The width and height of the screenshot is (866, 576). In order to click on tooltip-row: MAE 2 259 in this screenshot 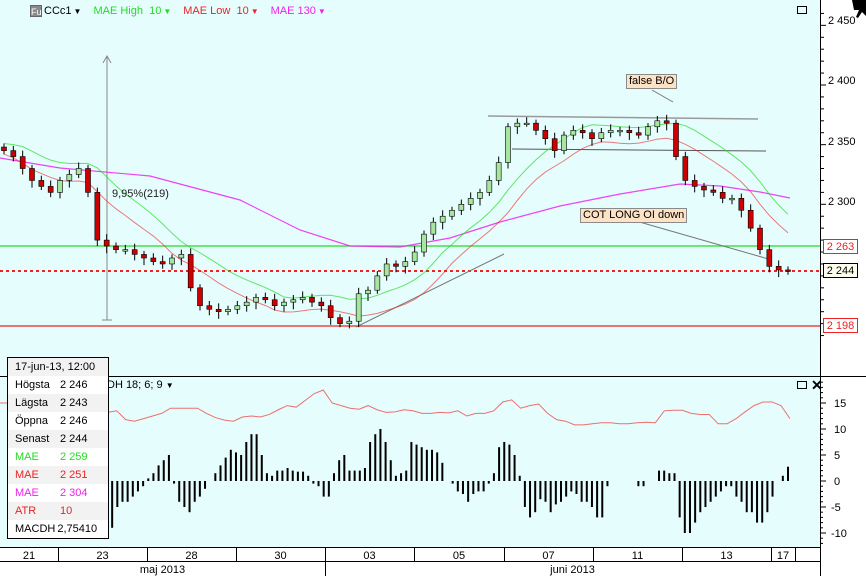, I will do `click(58, 457)`.